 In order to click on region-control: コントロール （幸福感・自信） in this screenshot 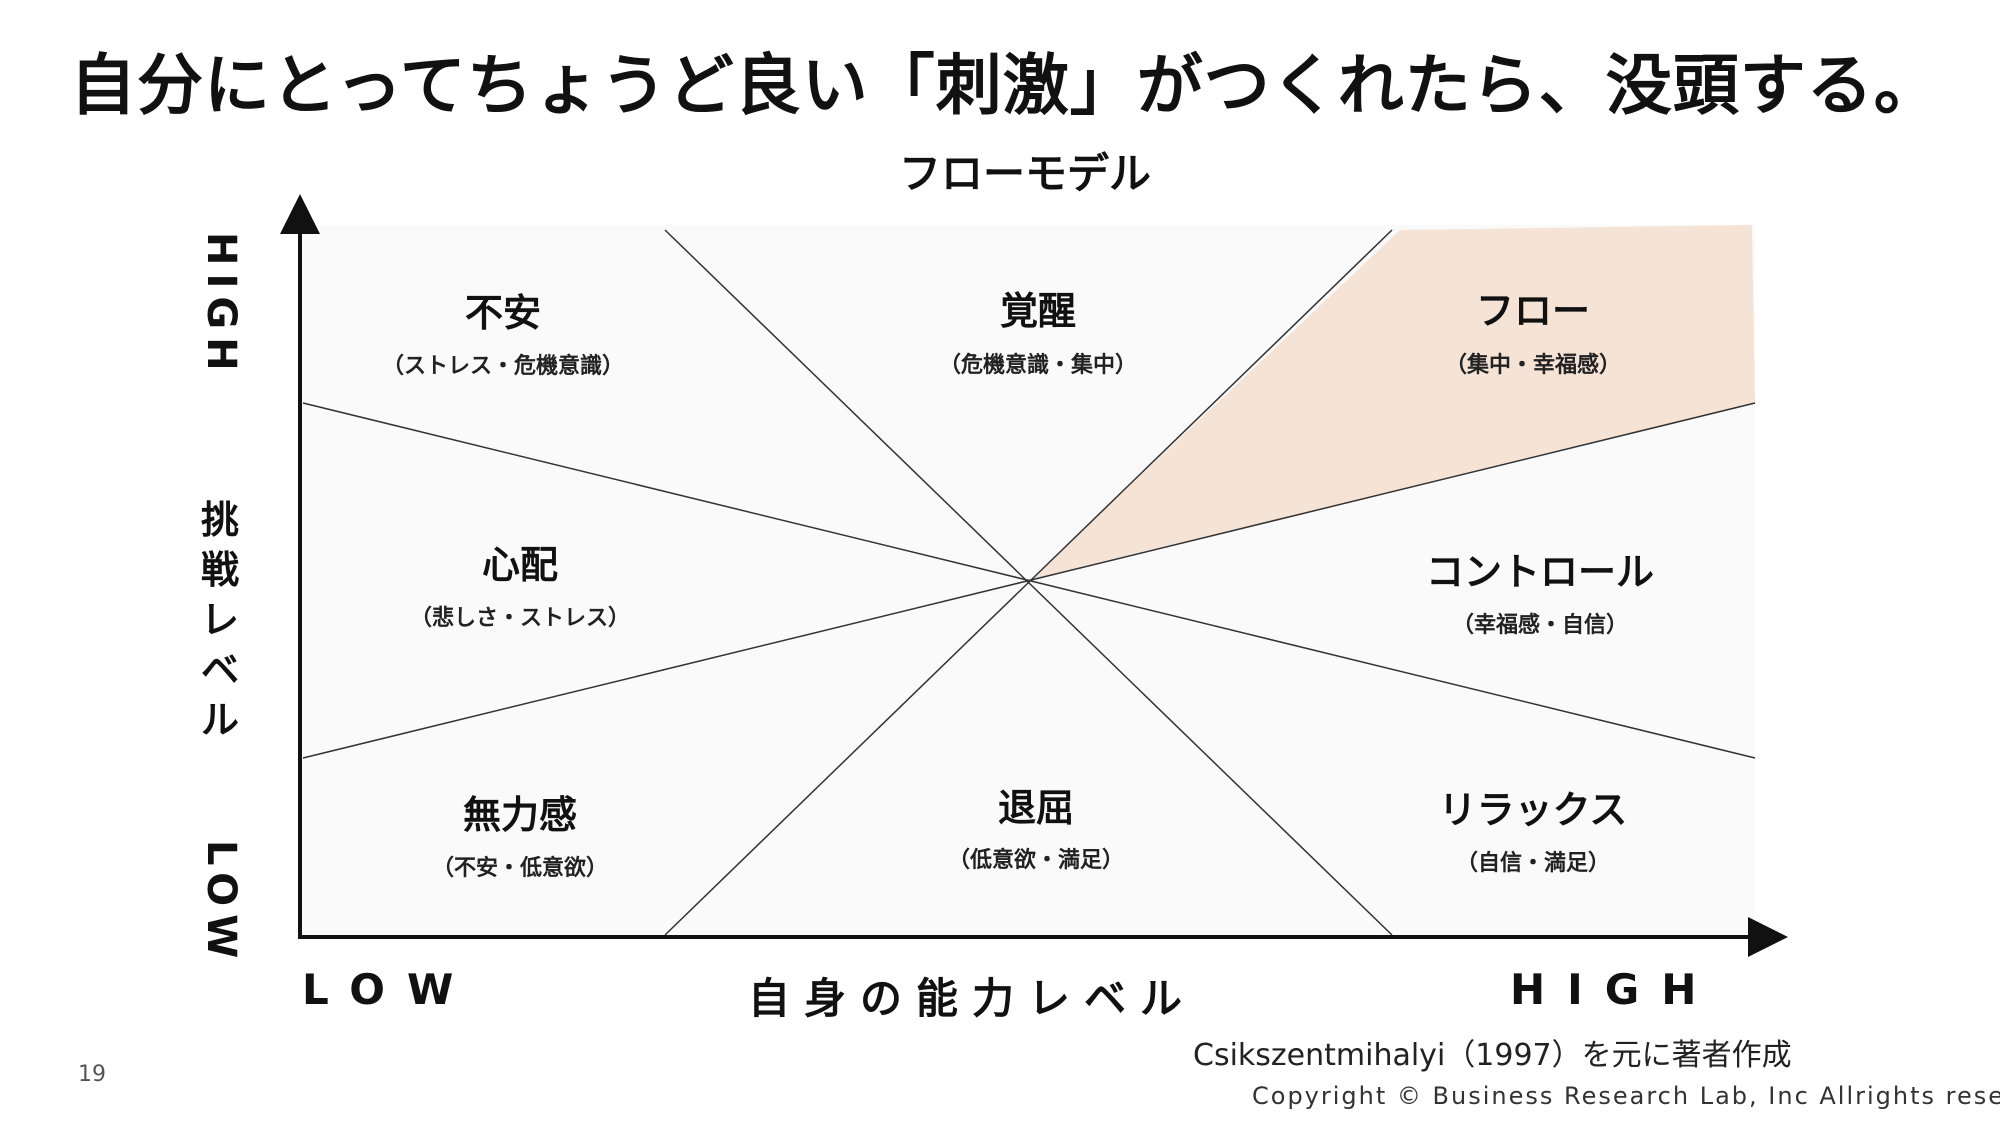, I will do `click(1540, 594)`.